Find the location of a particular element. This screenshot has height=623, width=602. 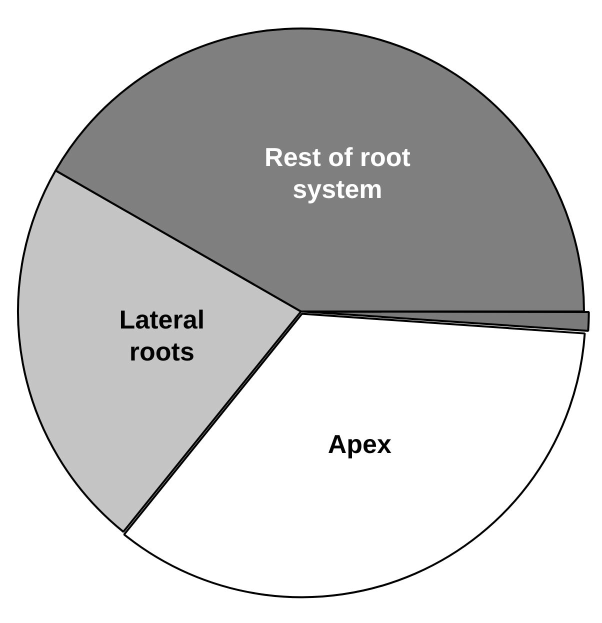

slice-label: Lateral roots is located at coordinates (162, 335).